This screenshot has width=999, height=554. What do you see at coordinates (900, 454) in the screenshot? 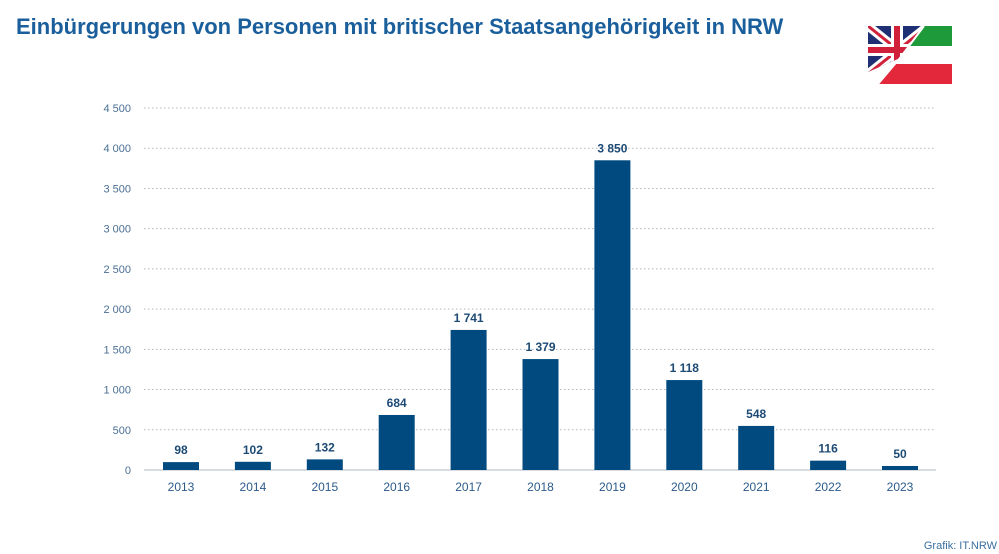
I see `data-label-2023: 50` at bounding box center [900, 454].